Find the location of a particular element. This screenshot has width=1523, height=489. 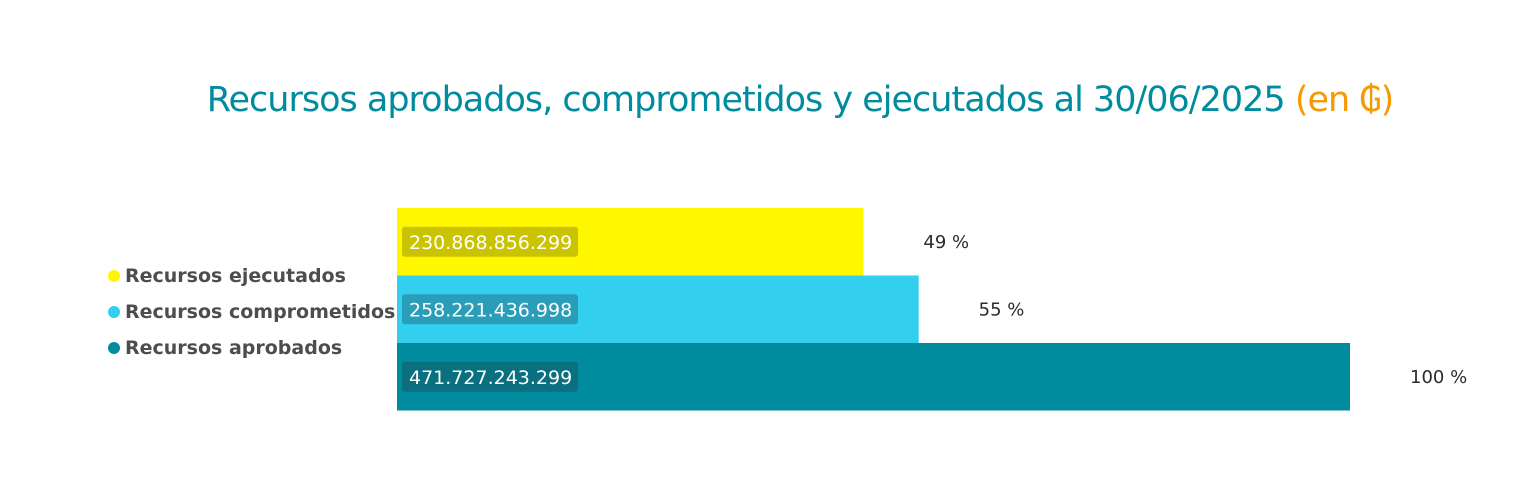

chart-title-currency: (en ₲) is located at coordinates (1344, 100).